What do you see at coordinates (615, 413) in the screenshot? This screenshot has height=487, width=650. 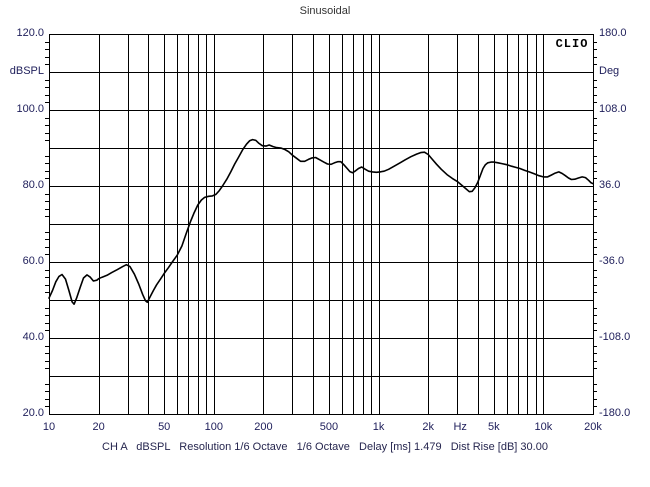 I see `right-axis-tick-label: -180.0` at bounding box center [615, 413].